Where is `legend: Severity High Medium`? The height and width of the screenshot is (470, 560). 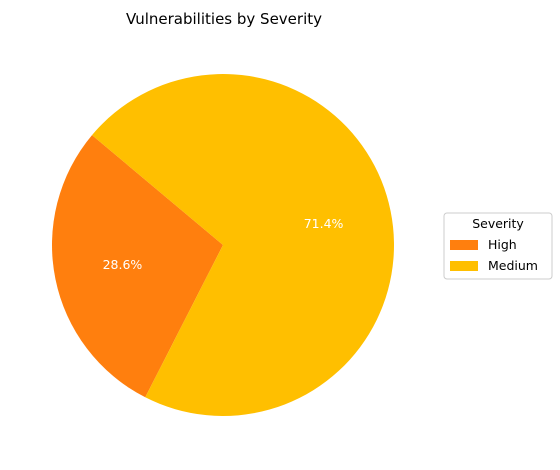
legend: Severity High Medium is located at coordinates (498, 246).